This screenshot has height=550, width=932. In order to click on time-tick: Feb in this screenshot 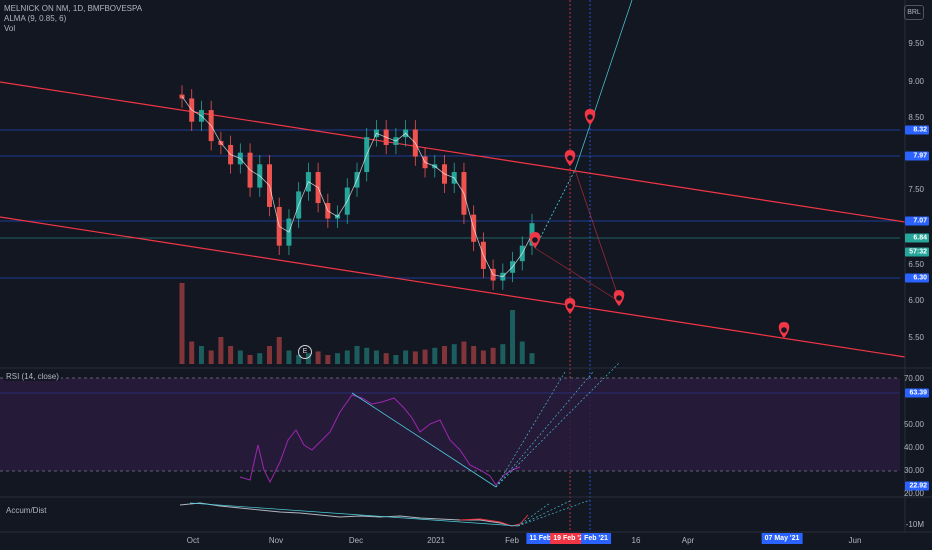, I will do `click(512, 540)`.